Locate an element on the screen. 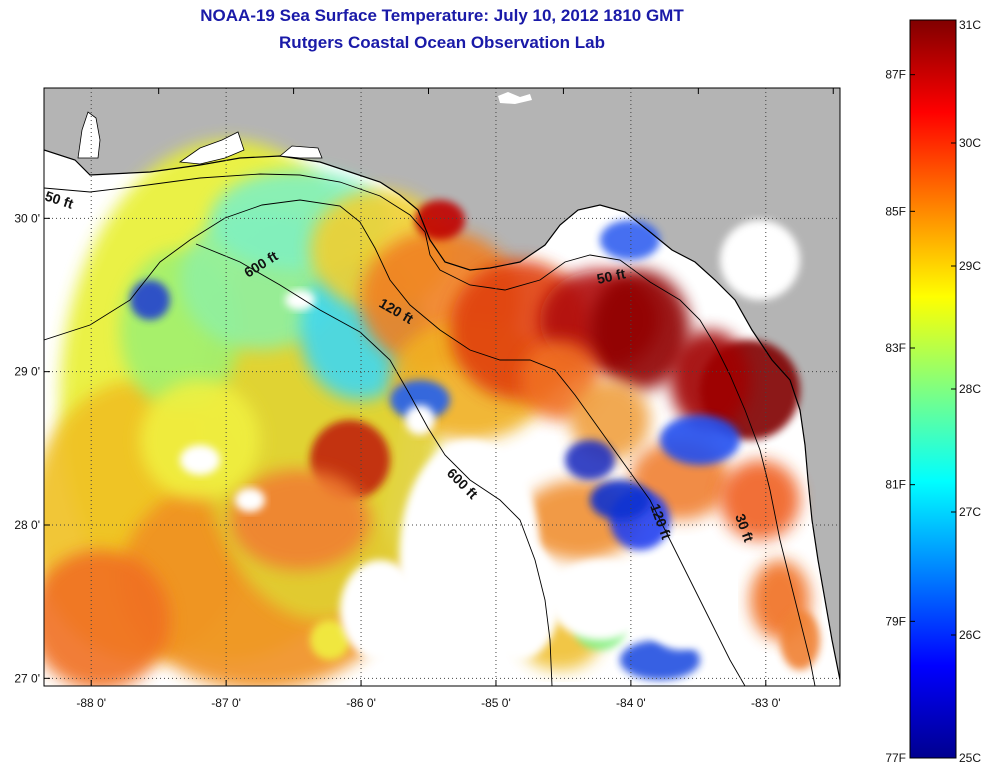 This screenshot has height=770, width=992. lat-tick-label: 27 0' is located at coordinates (27, 678).